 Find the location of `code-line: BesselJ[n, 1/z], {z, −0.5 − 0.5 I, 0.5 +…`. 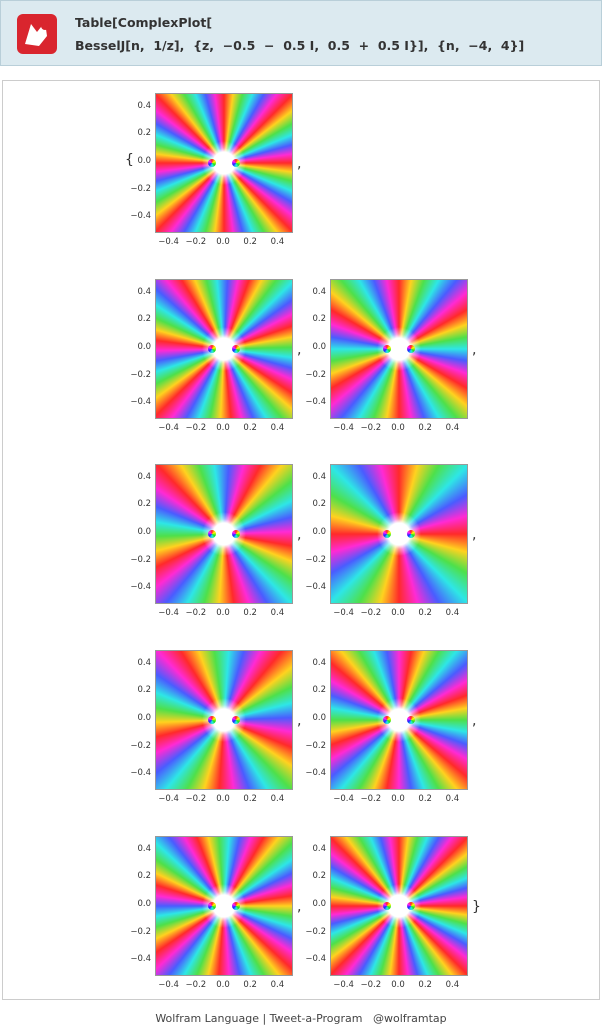

code-line: BesselJ[n, 1/z], {z, −0.5 − 0.5 I, 0.5 +… is located at coordinates (300, 45).